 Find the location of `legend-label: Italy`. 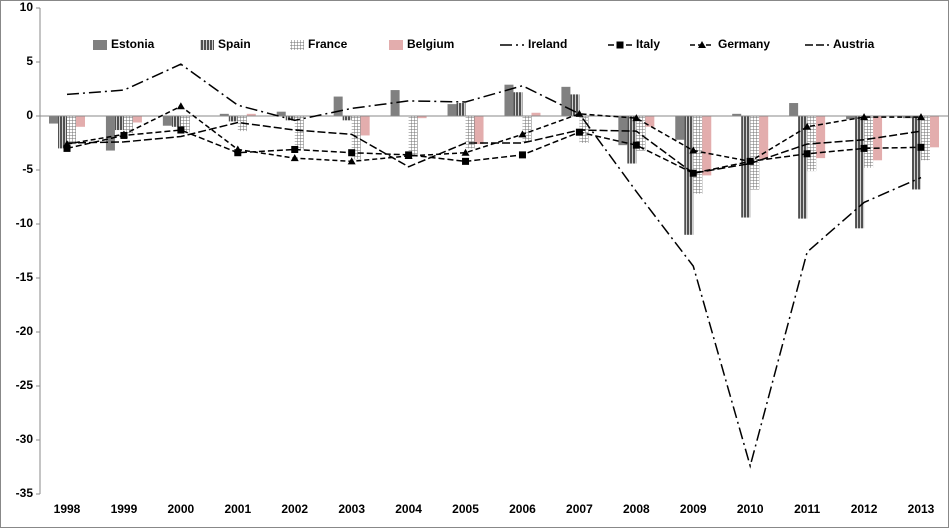

legend-label: Italy is located at coordinates (648, 44).